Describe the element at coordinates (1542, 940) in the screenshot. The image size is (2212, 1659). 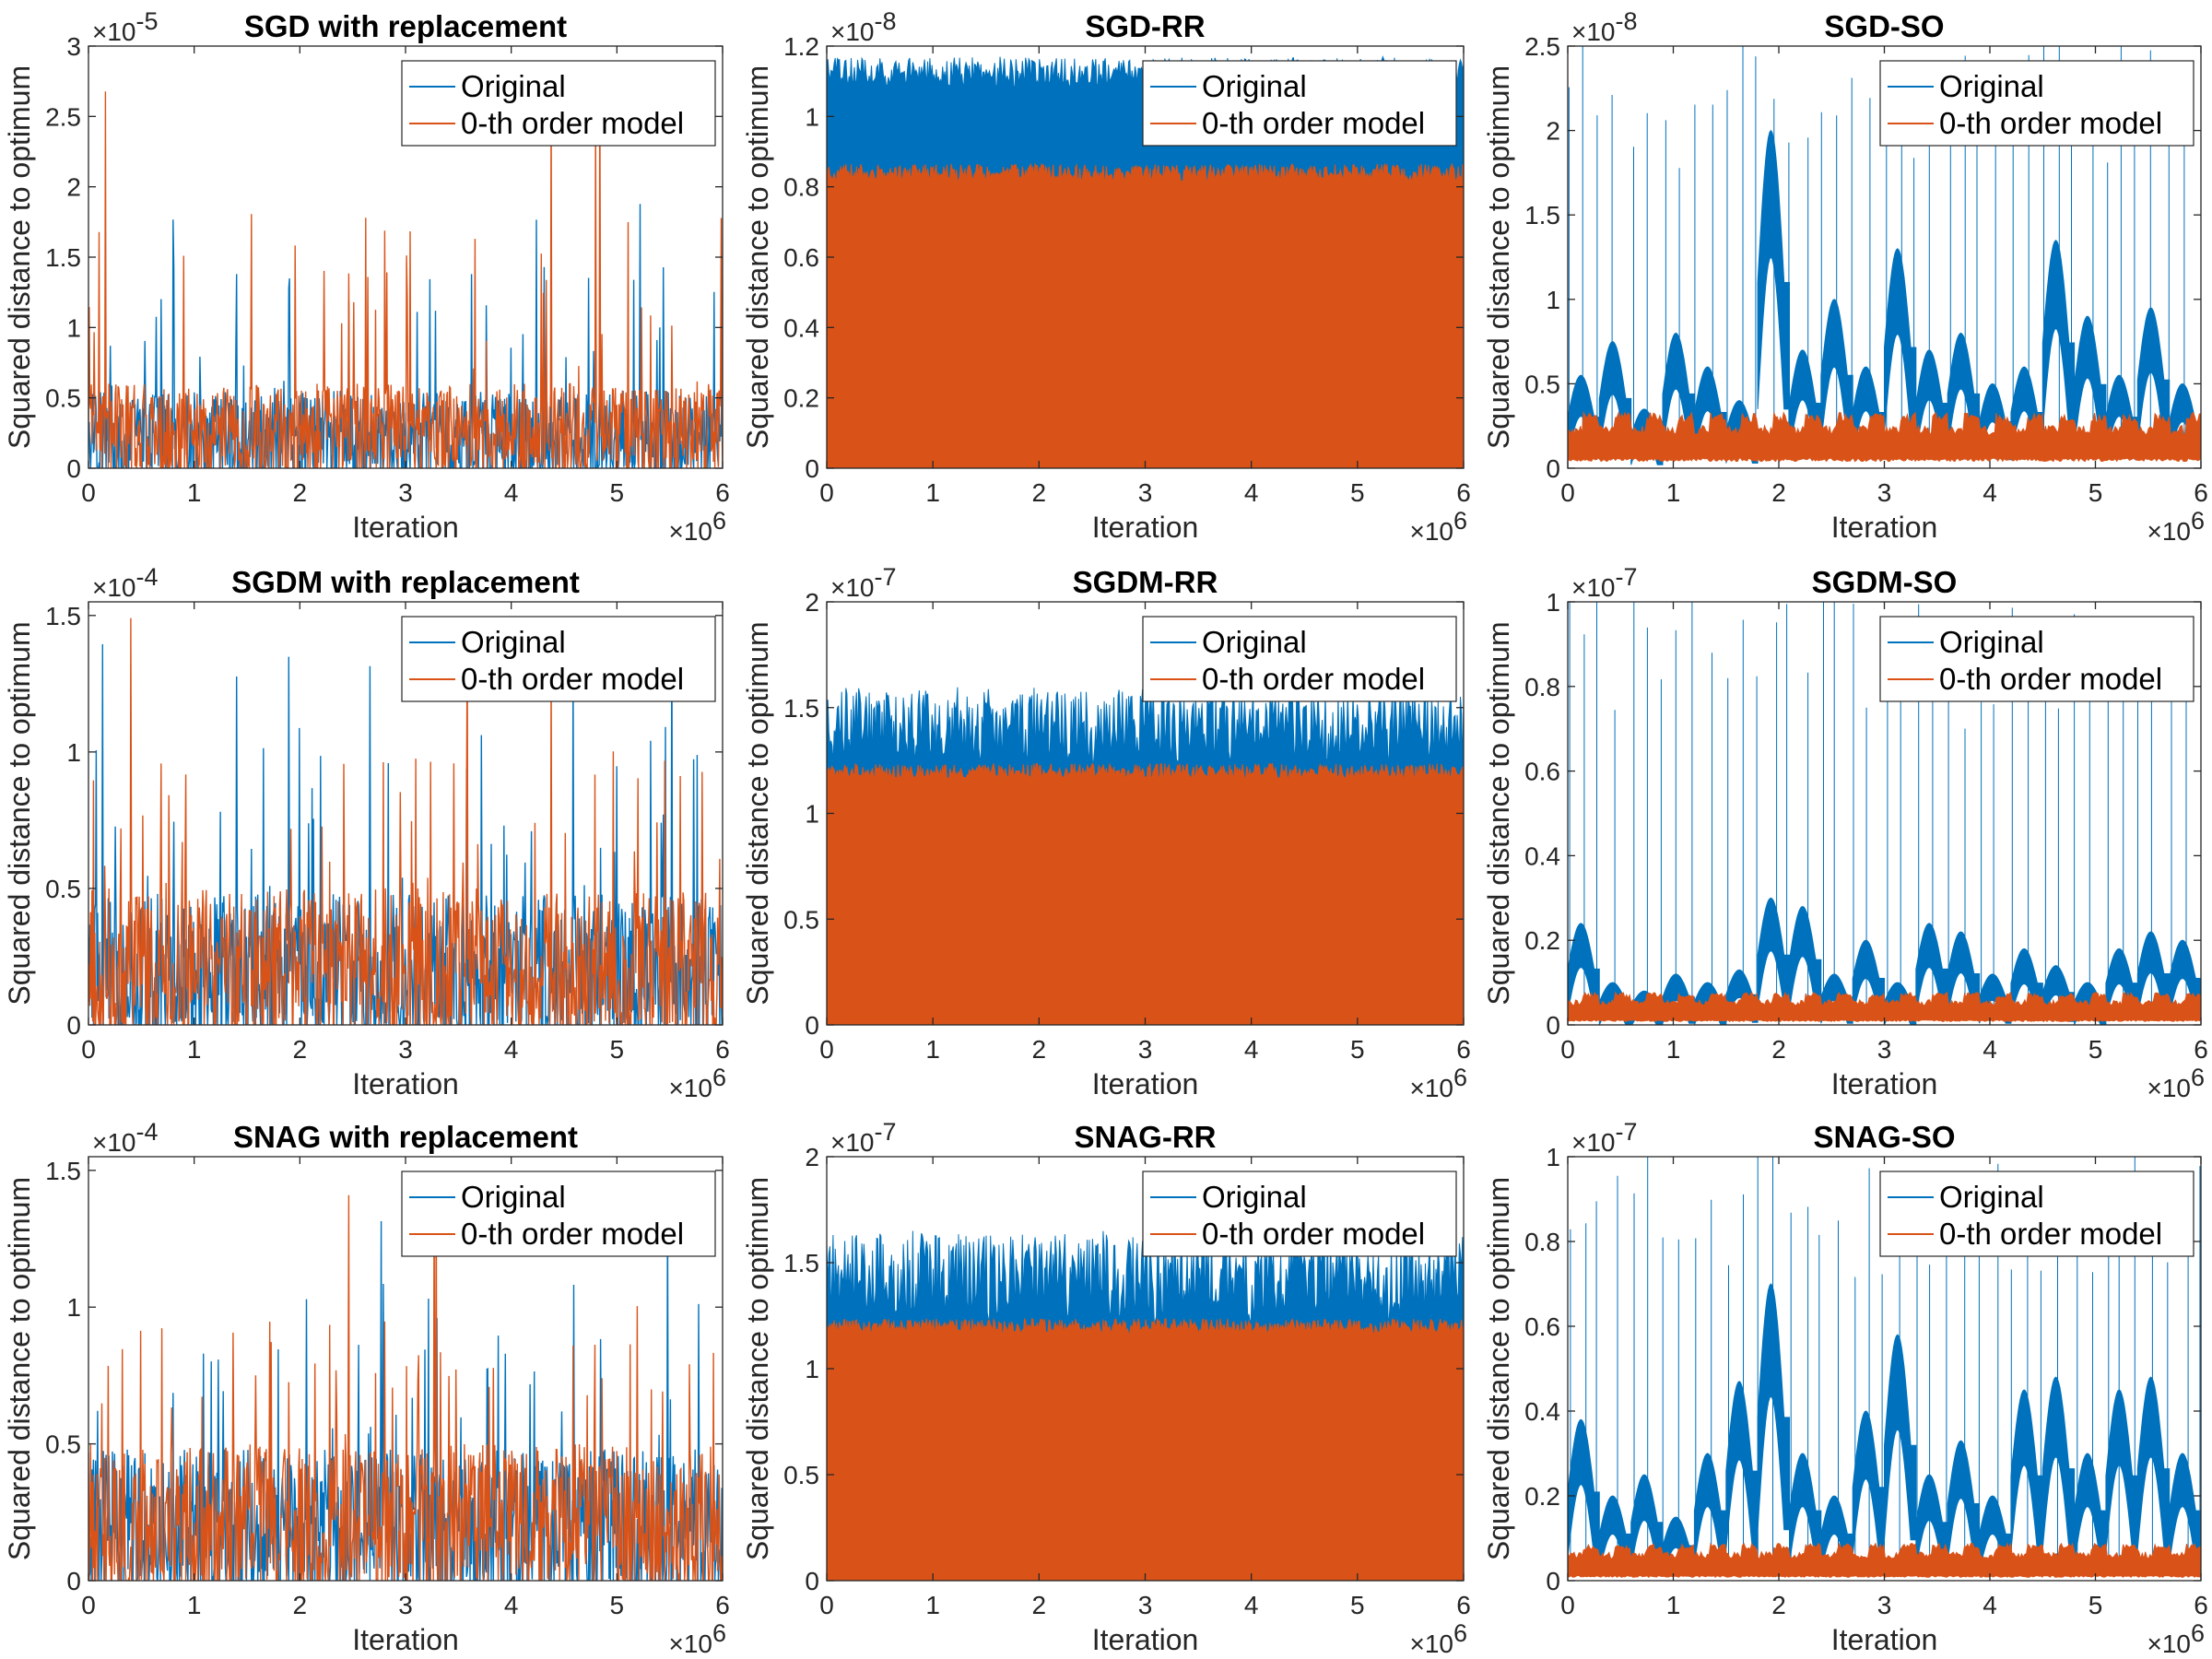
I see `y-tick-label: 0.2` at that location.